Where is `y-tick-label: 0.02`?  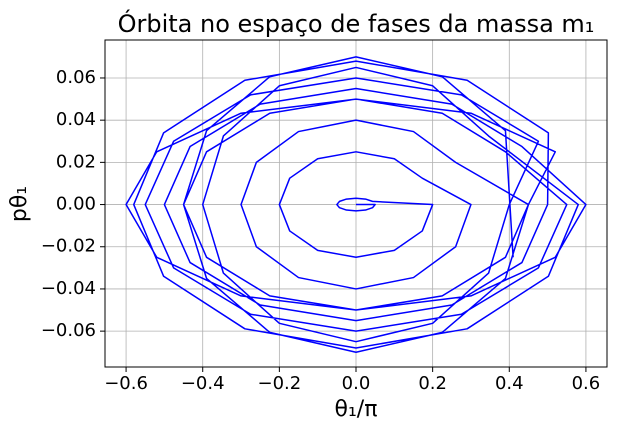 y-tick-label: 0.02 is located at coordinates (76, 161).